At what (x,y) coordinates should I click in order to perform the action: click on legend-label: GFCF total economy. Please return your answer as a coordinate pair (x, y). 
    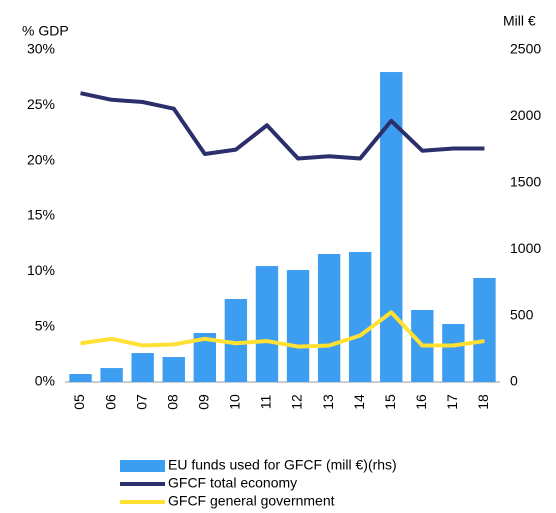
    Looking at the image, I should click on (232, 483).